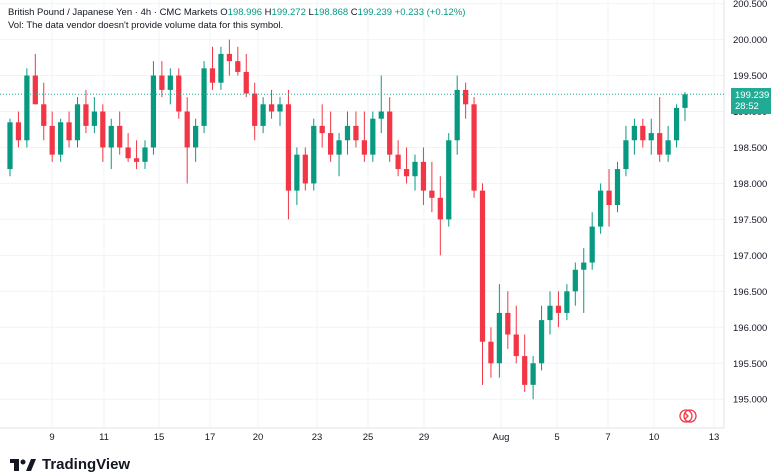  I want to click on bar-countdown: 28:52, so click(747, 107).